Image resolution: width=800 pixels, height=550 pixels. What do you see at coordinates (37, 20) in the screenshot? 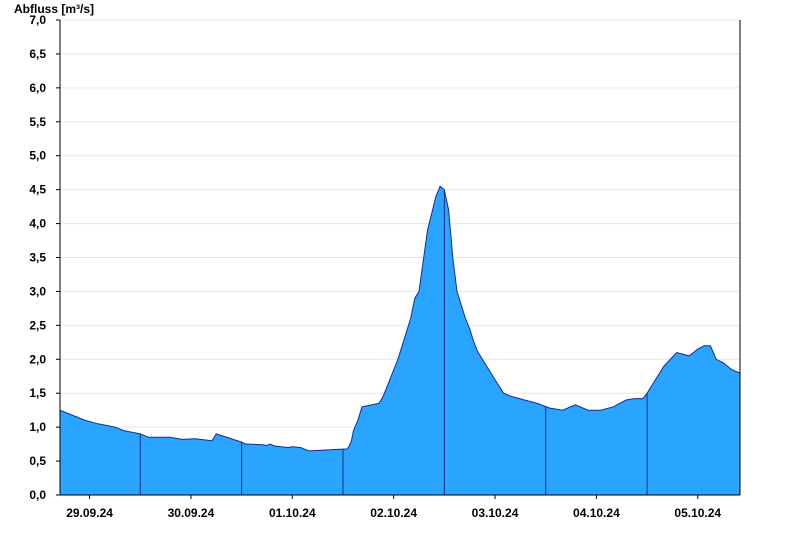
I see `y-tick-label: 7,0` at bounding box center [37, 20].